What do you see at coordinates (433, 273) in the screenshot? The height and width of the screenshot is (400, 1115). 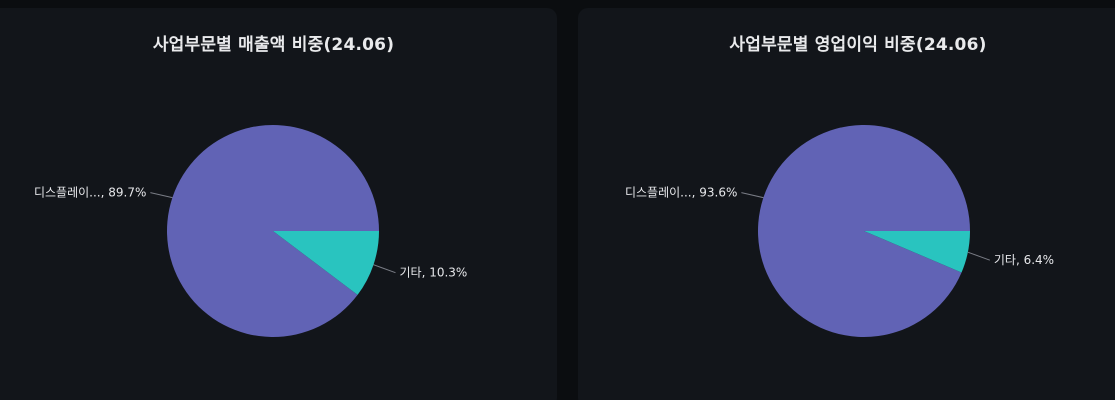 I see `slice-label: 기타, 10.3%` at bounding box center [433, 273].